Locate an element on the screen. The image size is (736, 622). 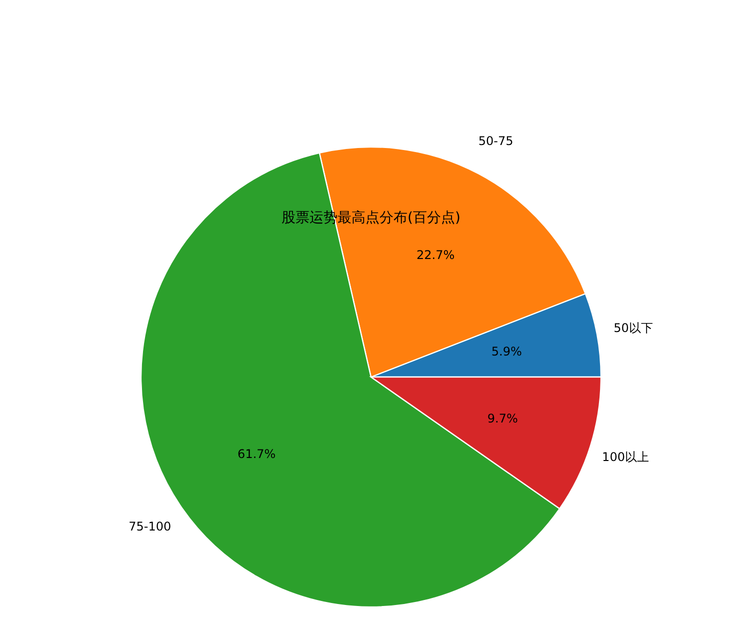
slice-label: 100以上 is located at coordinates (625, 457).